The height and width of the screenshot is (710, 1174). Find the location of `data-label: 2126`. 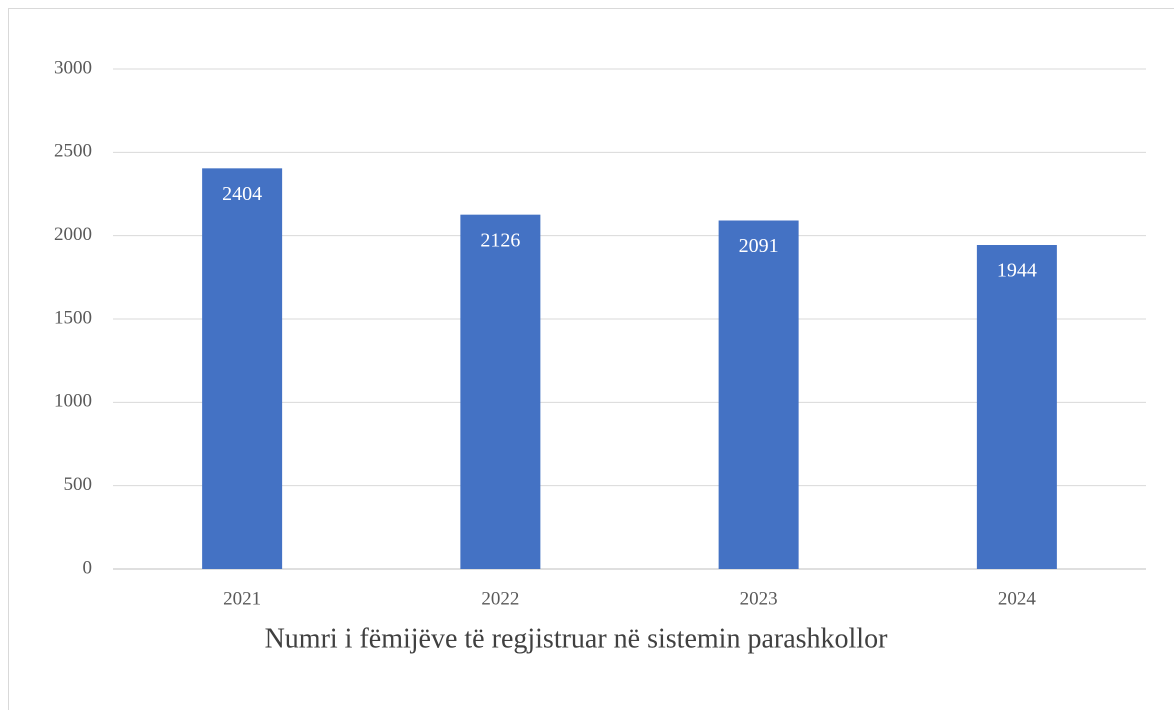

data-label: 2126 is located at coordinates (500, 240).